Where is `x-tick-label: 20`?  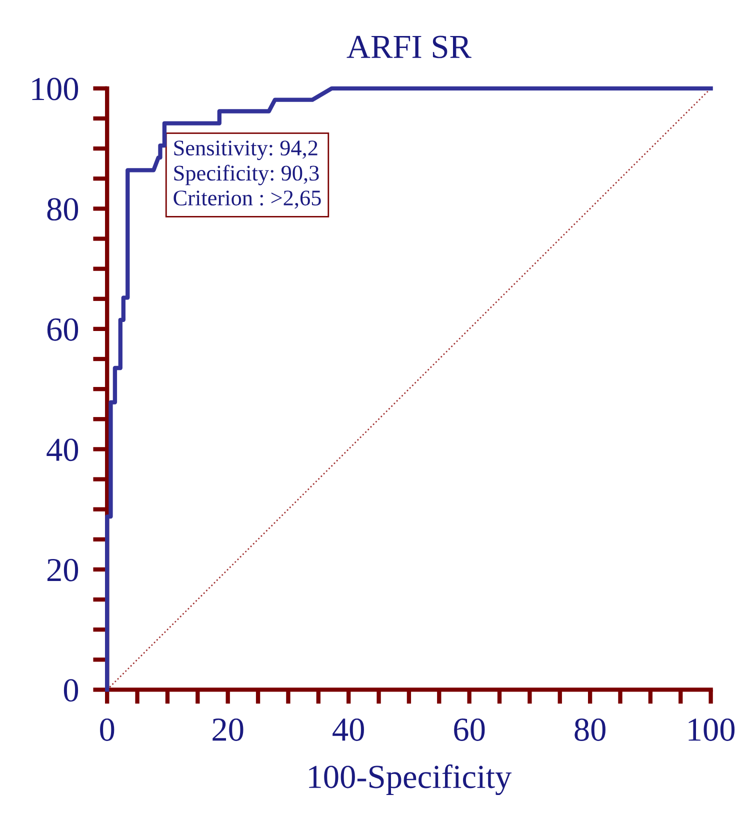 x-tick-label: 20 is located at coordinates (228, 729).